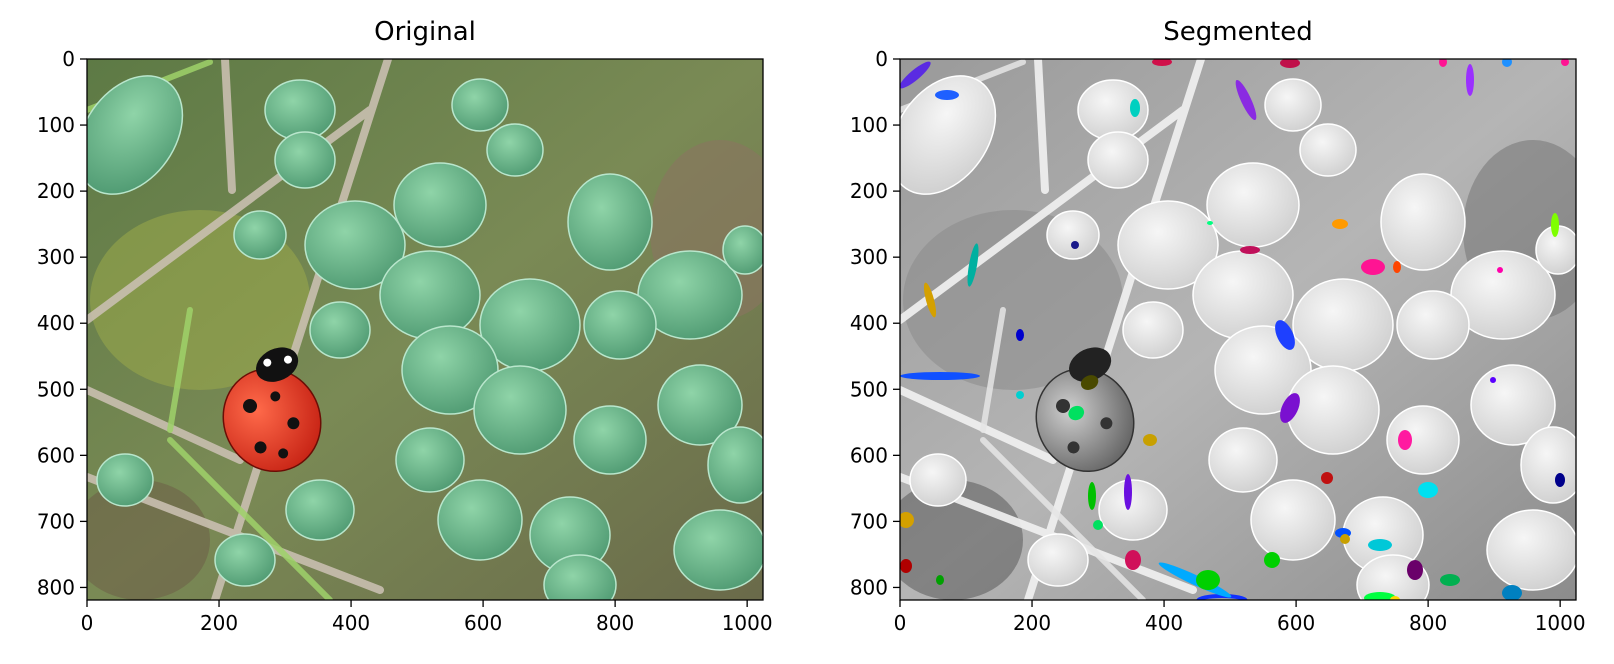  I want to click on ladybug, so click(272, 410).